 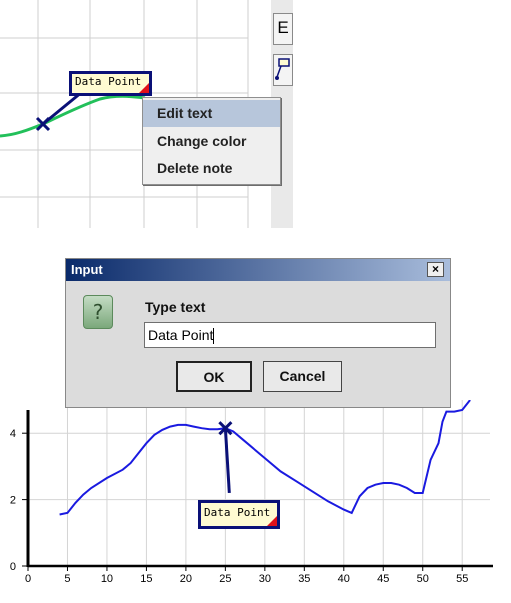 I want to click on bottom-note: Data Point, so click(x=239, y=514).